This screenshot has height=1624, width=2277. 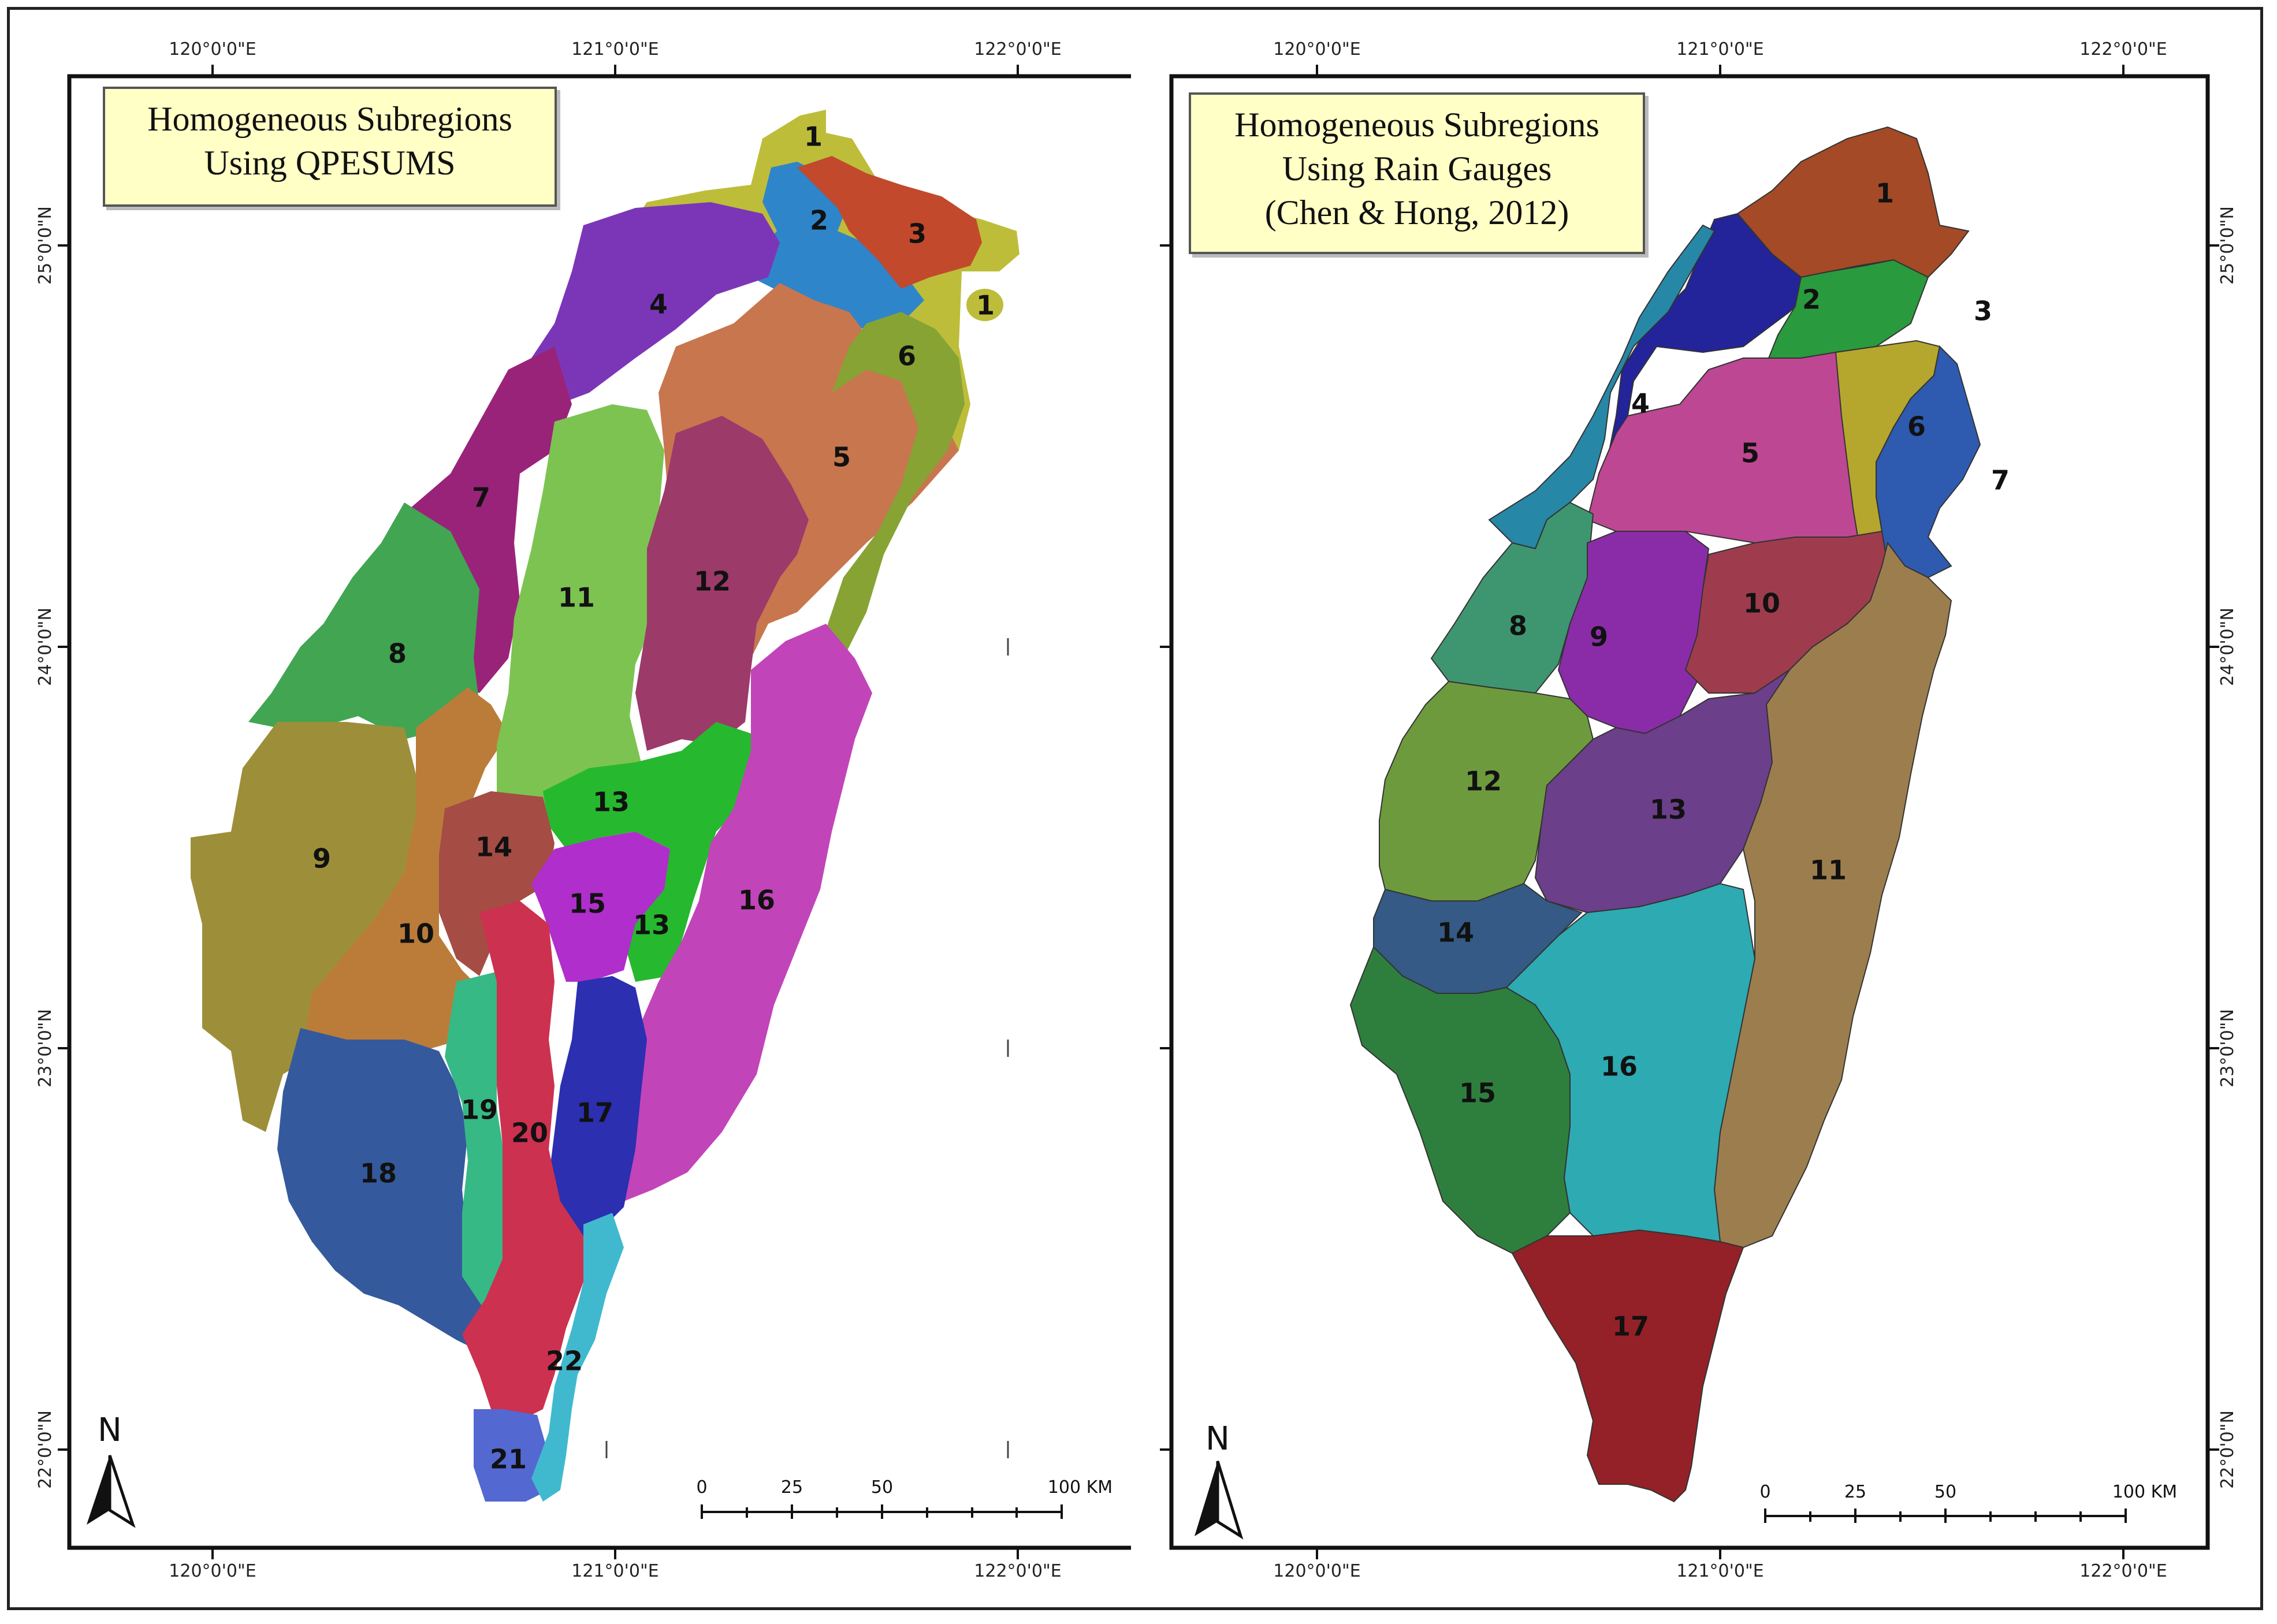 What do you see at coordinates (509, 1459) in the screenshot?
I see `region-label-21: 21` at bounding box center [509, 1459].